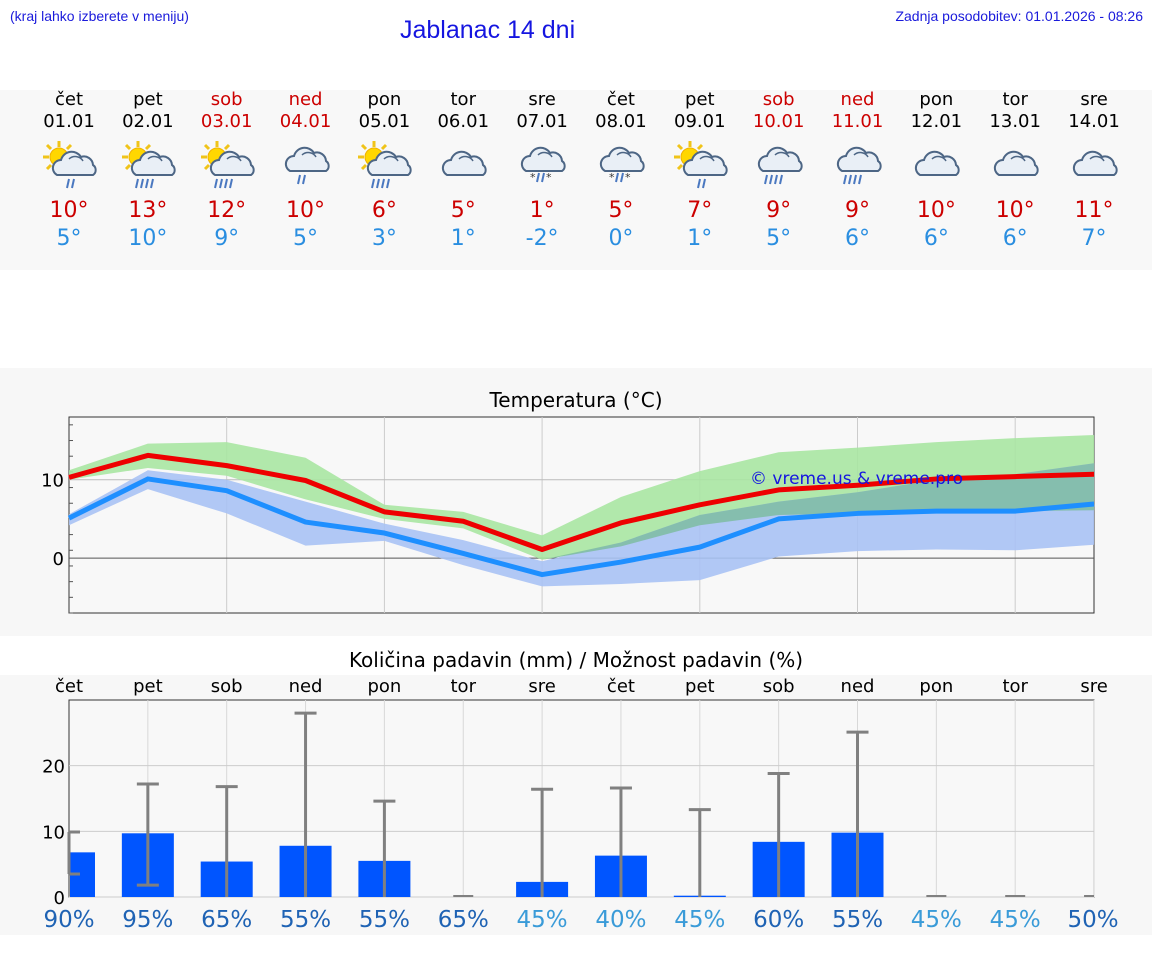 This screenshot has height=975, width=1152. What do you see at coordinates (227, 238) in the screenshot?
I see `temp-min: 9°` at bounding box center [227, 238].